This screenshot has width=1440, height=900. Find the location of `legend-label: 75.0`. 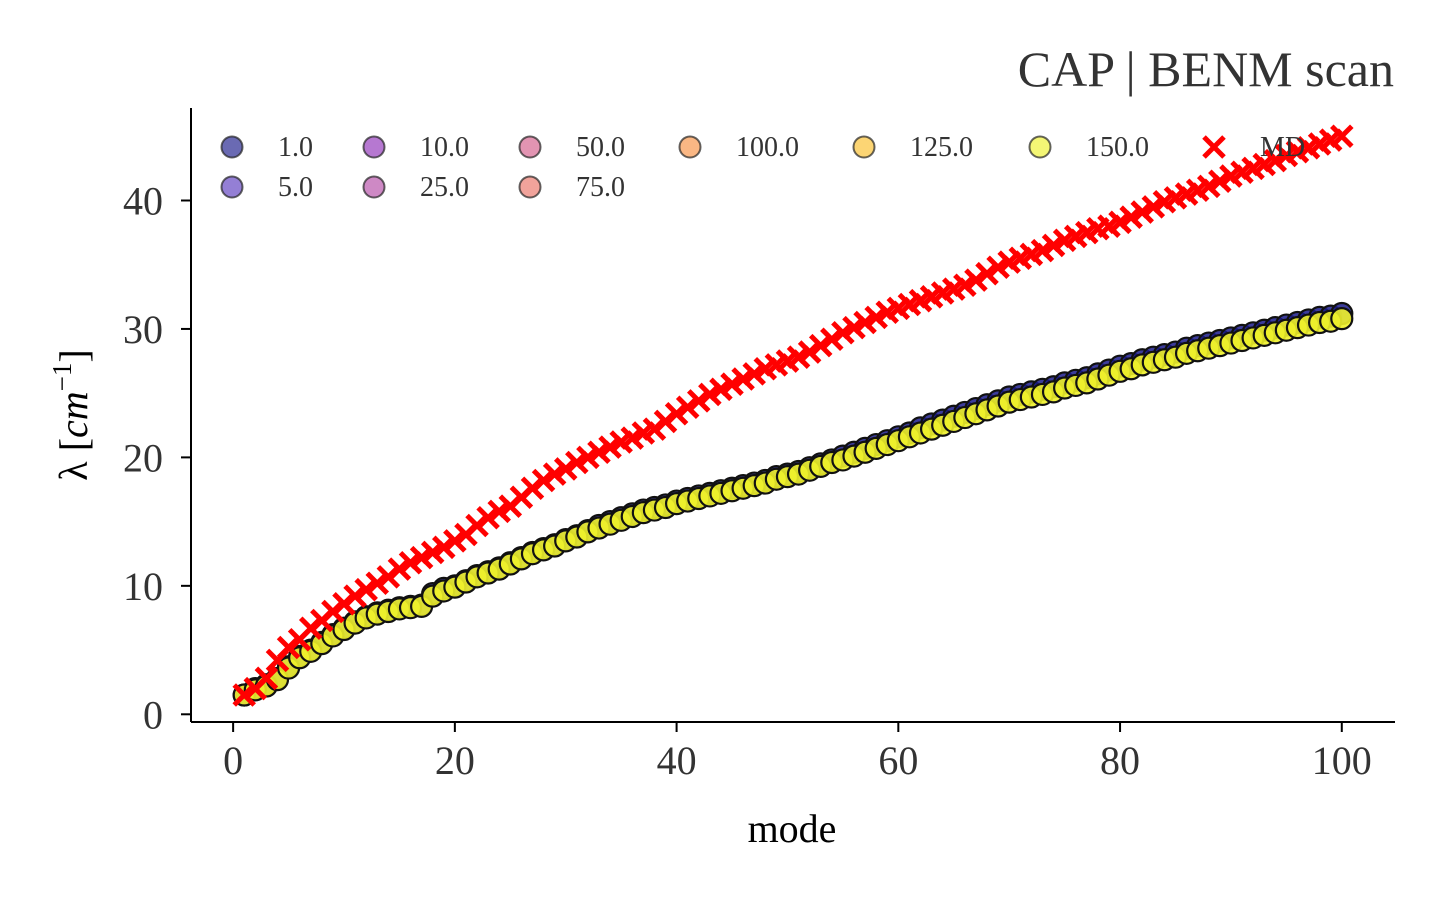

legend-label: 75.0 is located at coordinates (600, 187).